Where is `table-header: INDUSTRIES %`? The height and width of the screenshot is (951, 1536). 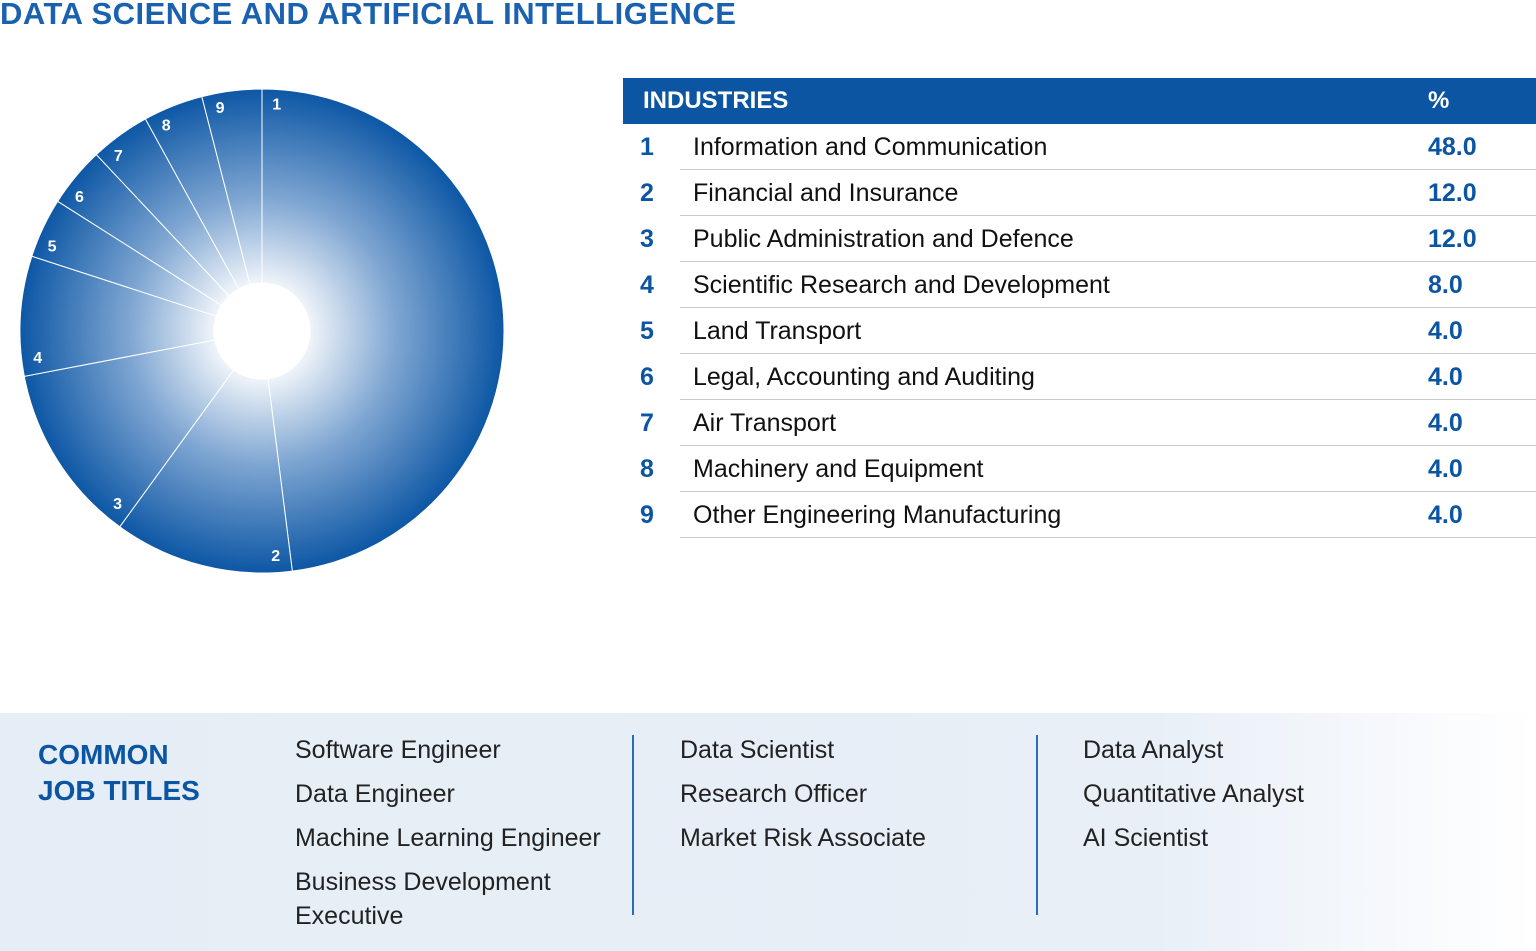
table-header: INDUSTRIES % is located at coordinates (1079, 101).